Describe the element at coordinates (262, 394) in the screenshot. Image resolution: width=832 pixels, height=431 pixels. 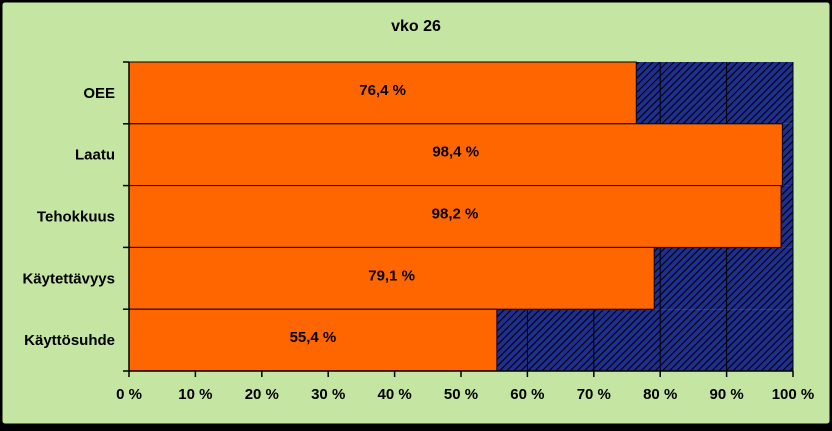
I see `x-tick-label: 20 %` at that location.